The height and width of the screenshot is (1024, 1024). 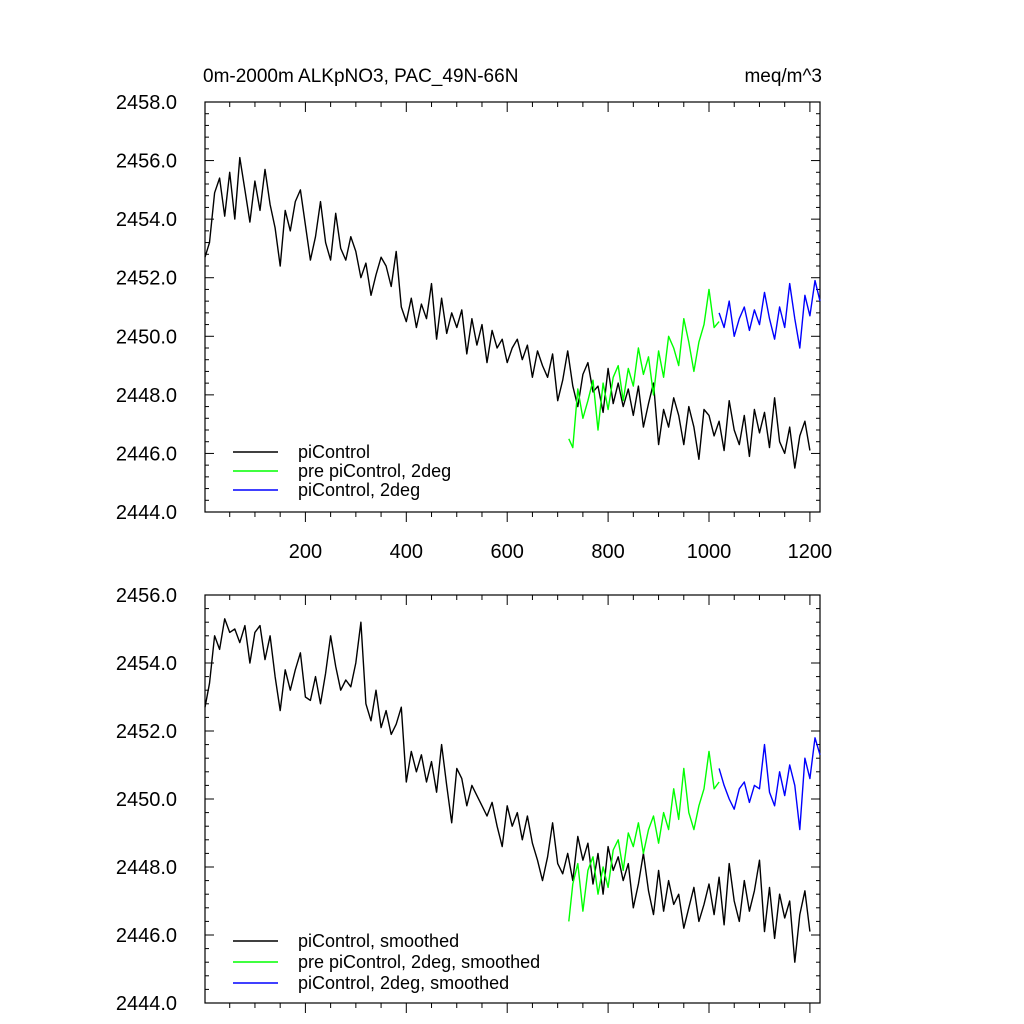 I want to click on legend-label: piControl, 2deg, smoothed, so click(x=403, y=983).